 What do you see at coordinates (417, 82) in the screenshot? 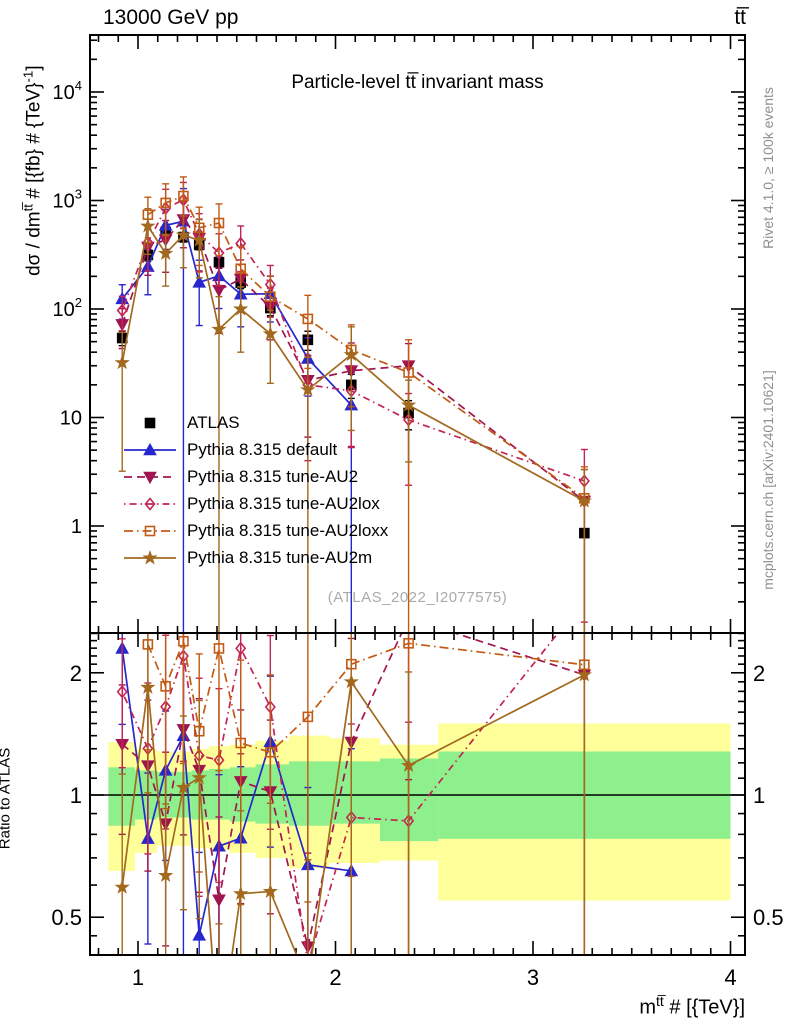
I see `plot-title: Particle-level tt̅ invariant mass` at bounding box center [417, 82].